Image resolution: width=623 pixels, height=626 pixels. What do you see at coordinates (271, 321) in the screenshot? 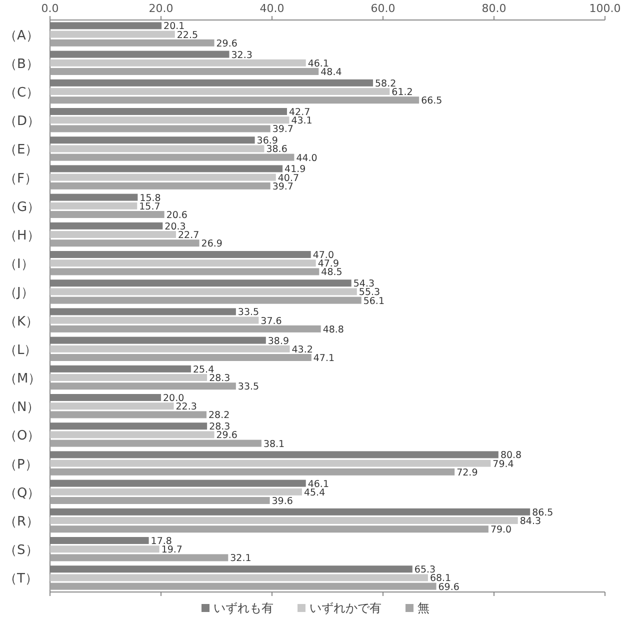
I see `data-label: 37.6` at bounding box center [271, 321].